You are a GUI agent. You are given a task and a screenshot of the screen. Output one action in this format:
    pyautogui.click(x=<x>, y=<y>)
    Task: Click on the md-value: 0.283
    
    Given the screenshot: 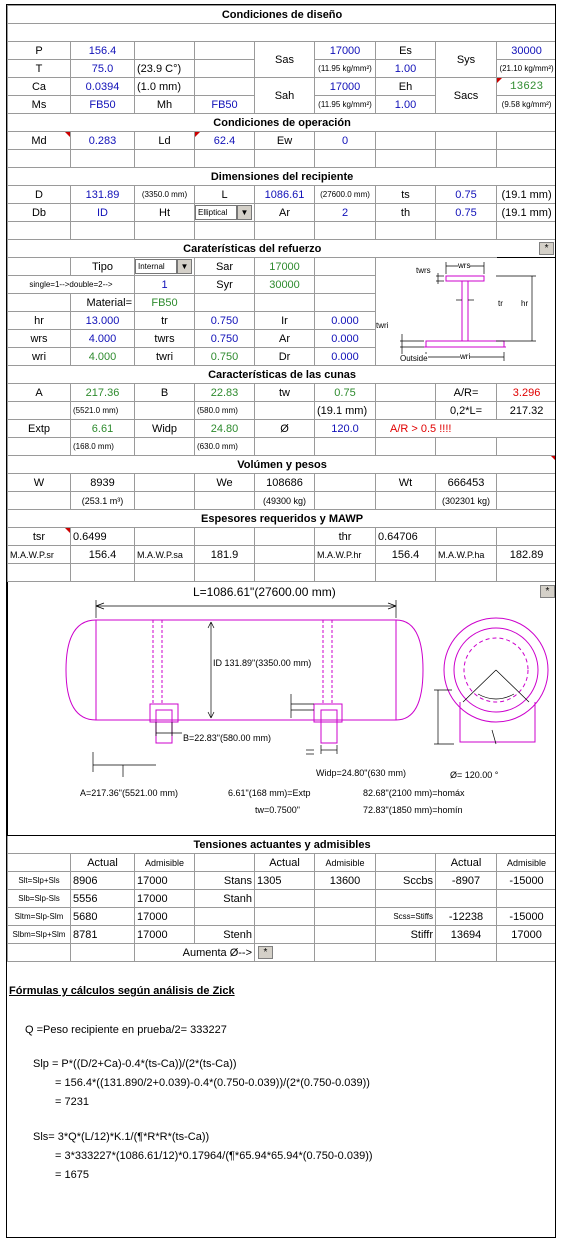 What is the action you would take?
    pyautogui.click(x=102, y=140)
    